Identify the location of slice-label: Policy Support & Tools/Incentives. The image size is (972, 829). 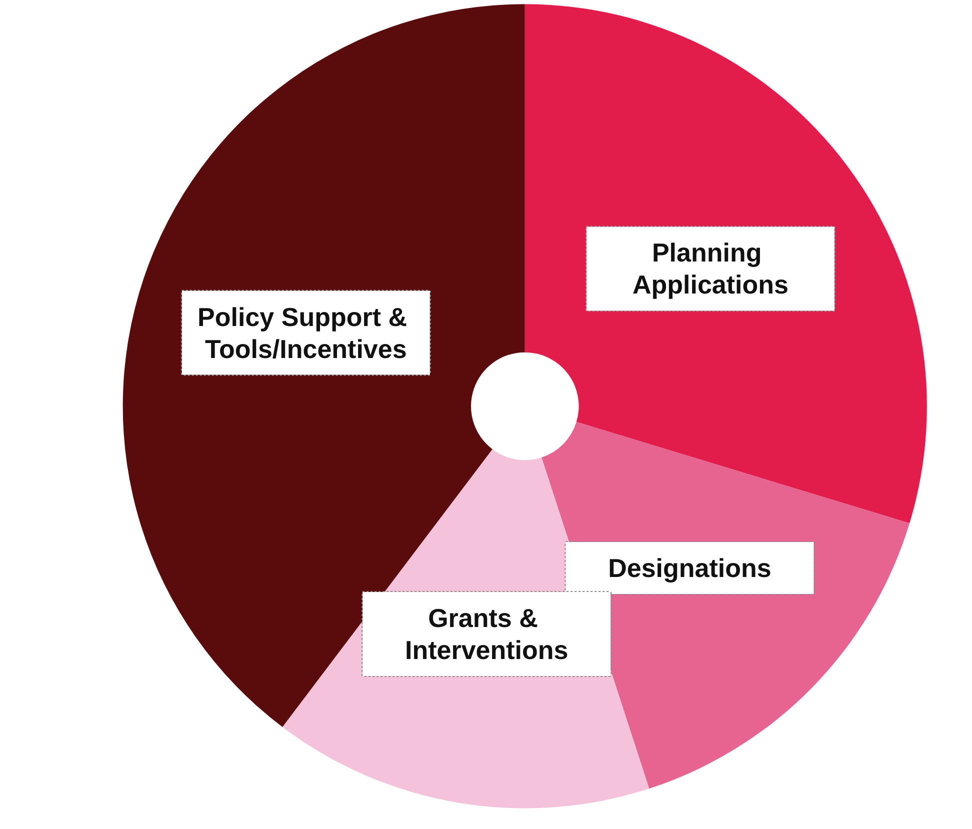
(306, 333).